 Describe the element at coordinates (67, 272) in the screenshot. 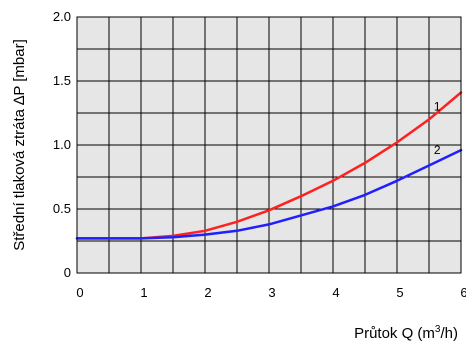

I see `y-tick-label: 0` at that location.